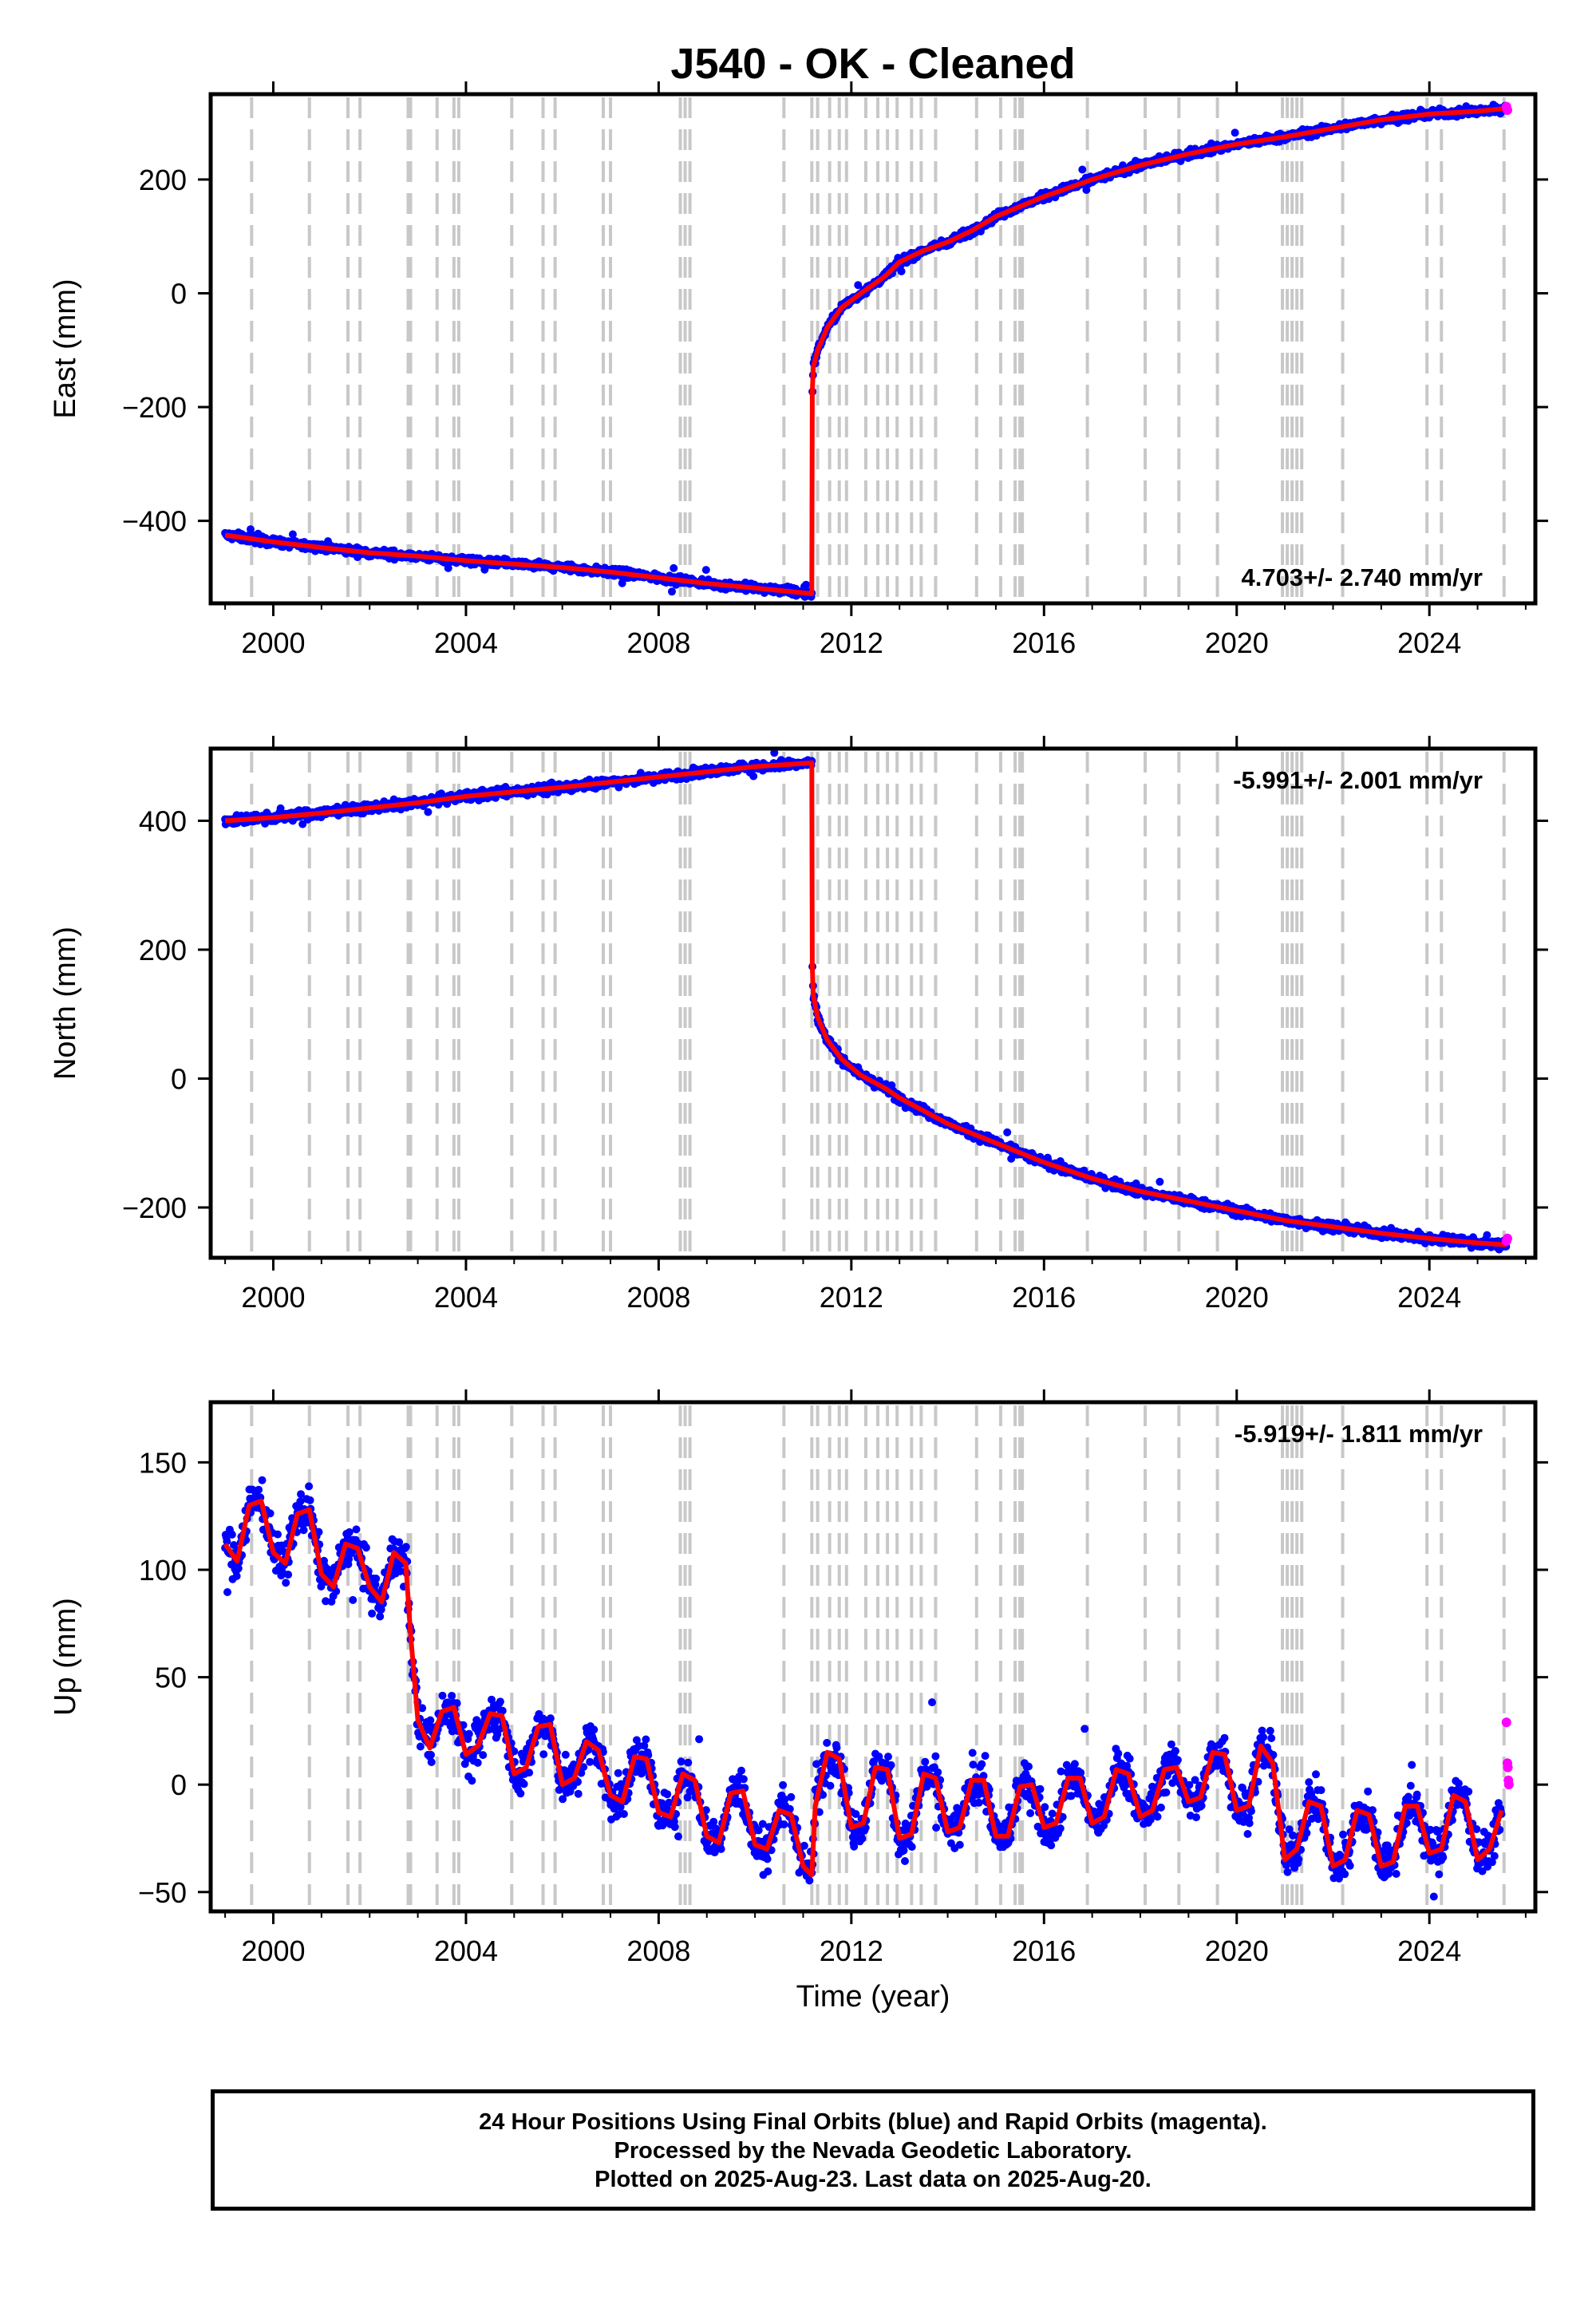  Describe the element at coordinates (873, 64) in the screenshot. I see `chart-title: J540 - OK - Cleaned` at that location.